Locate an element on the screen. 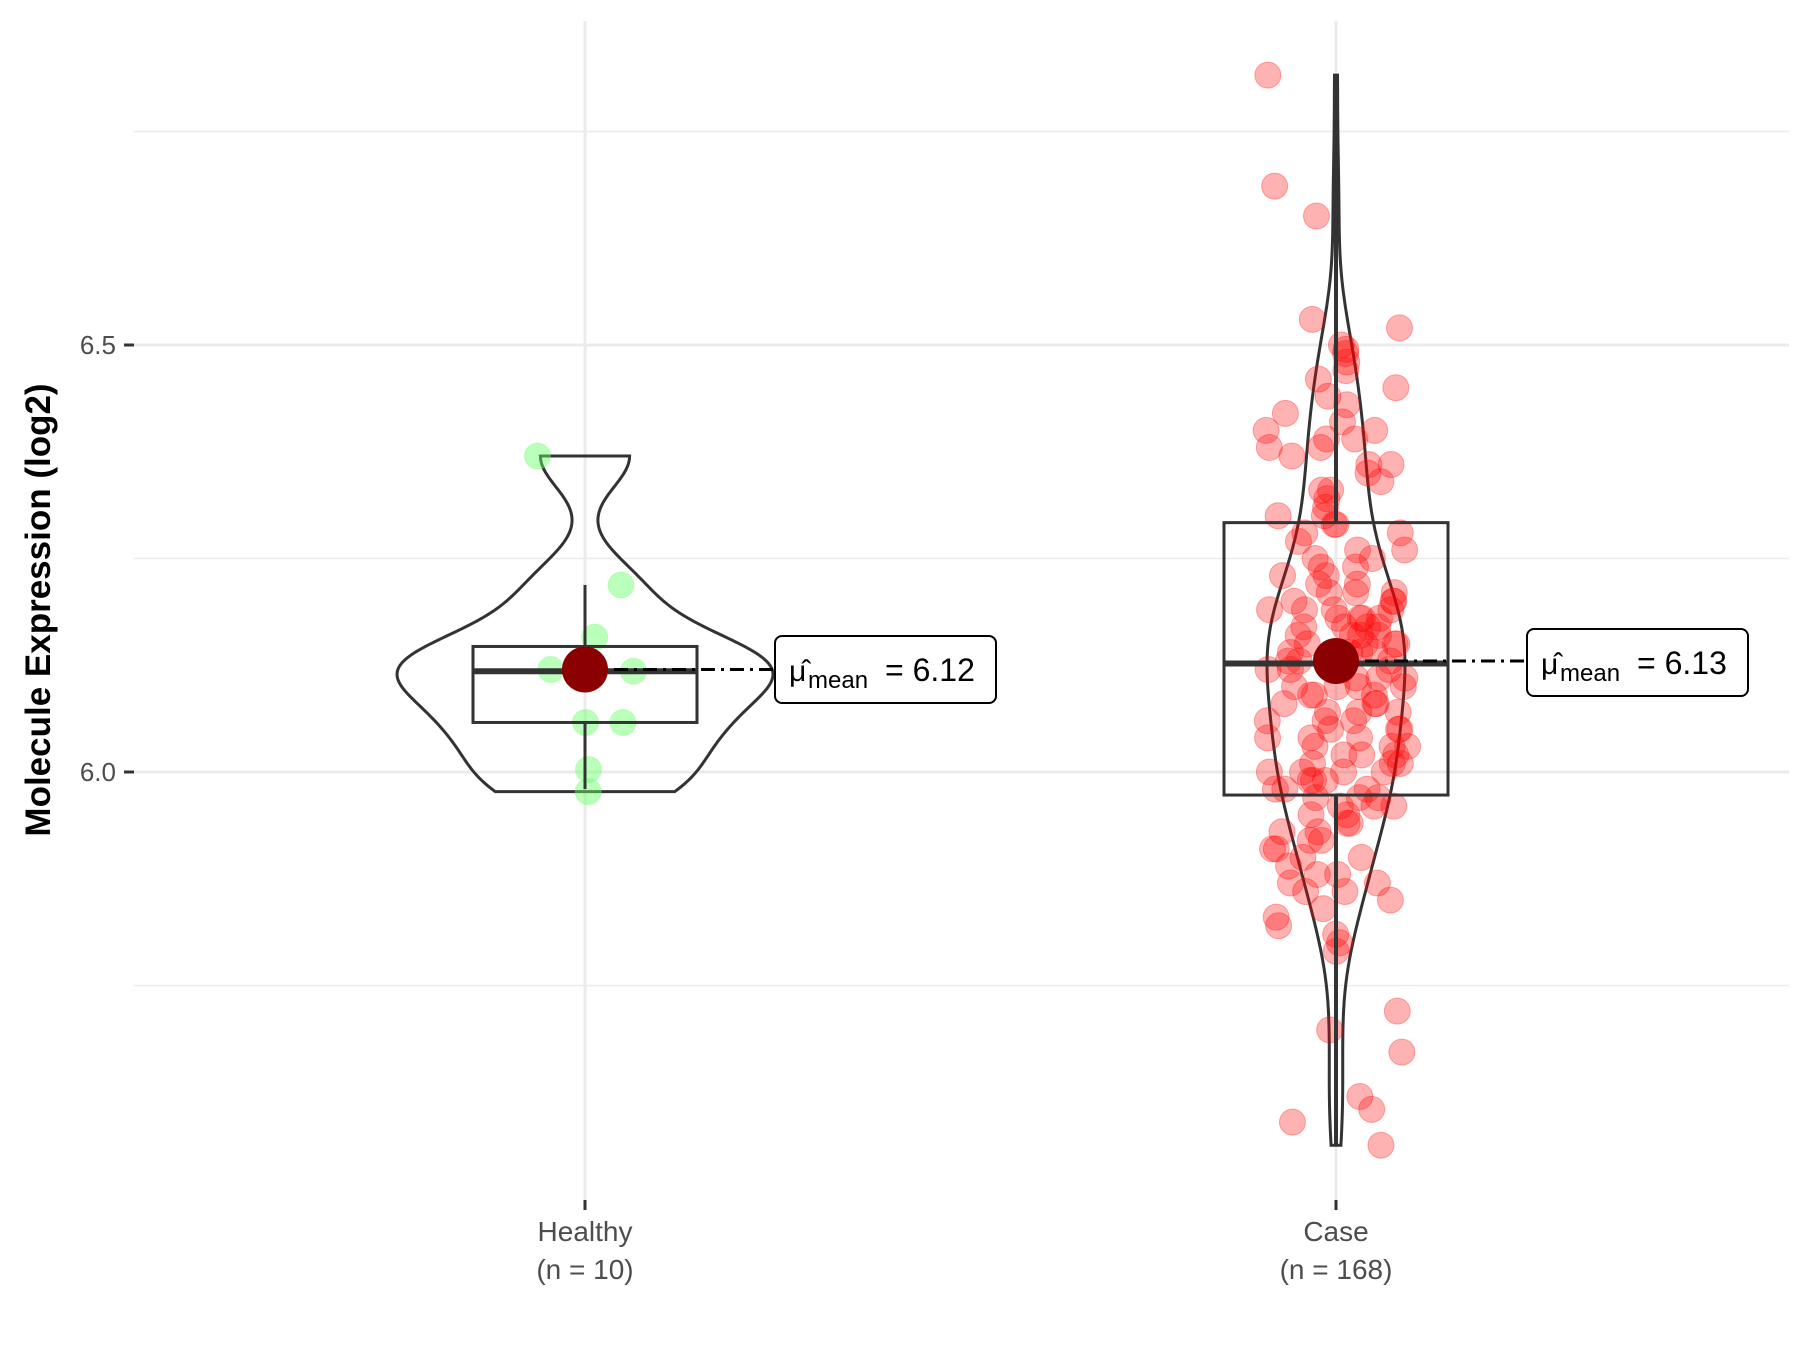 Image resolution: width=1800 pixels, height=1350 pixels. x-tick-label: Case is located at coordinates (1335, 1231).